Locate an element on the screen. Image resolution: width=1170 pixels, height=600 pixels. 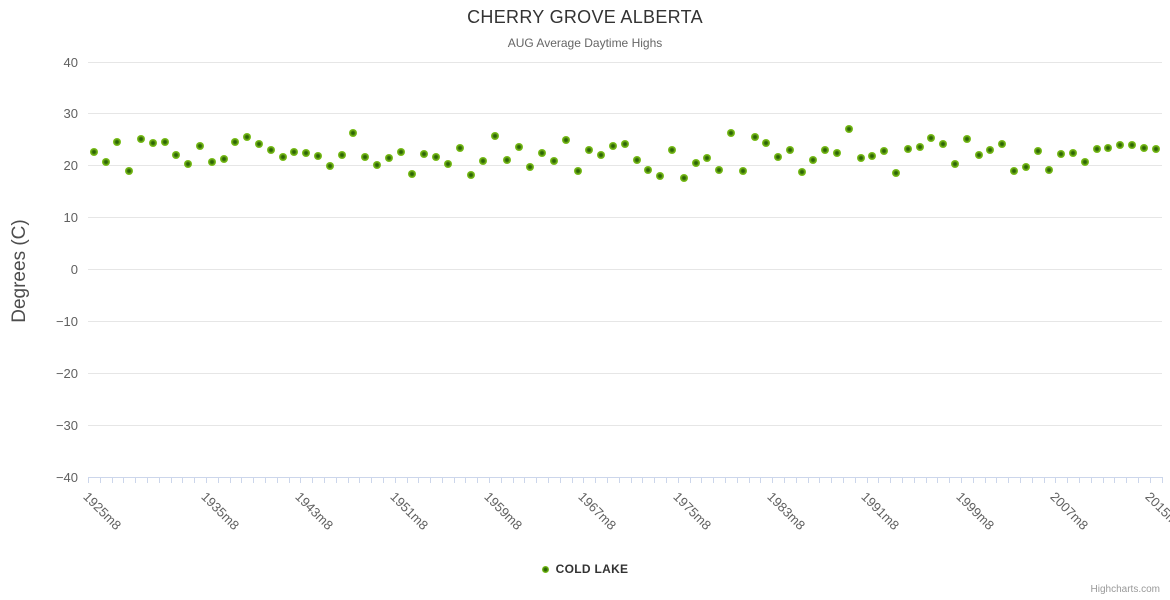
yaxis-tick-label: 0 is located at coordinates (74, 269).